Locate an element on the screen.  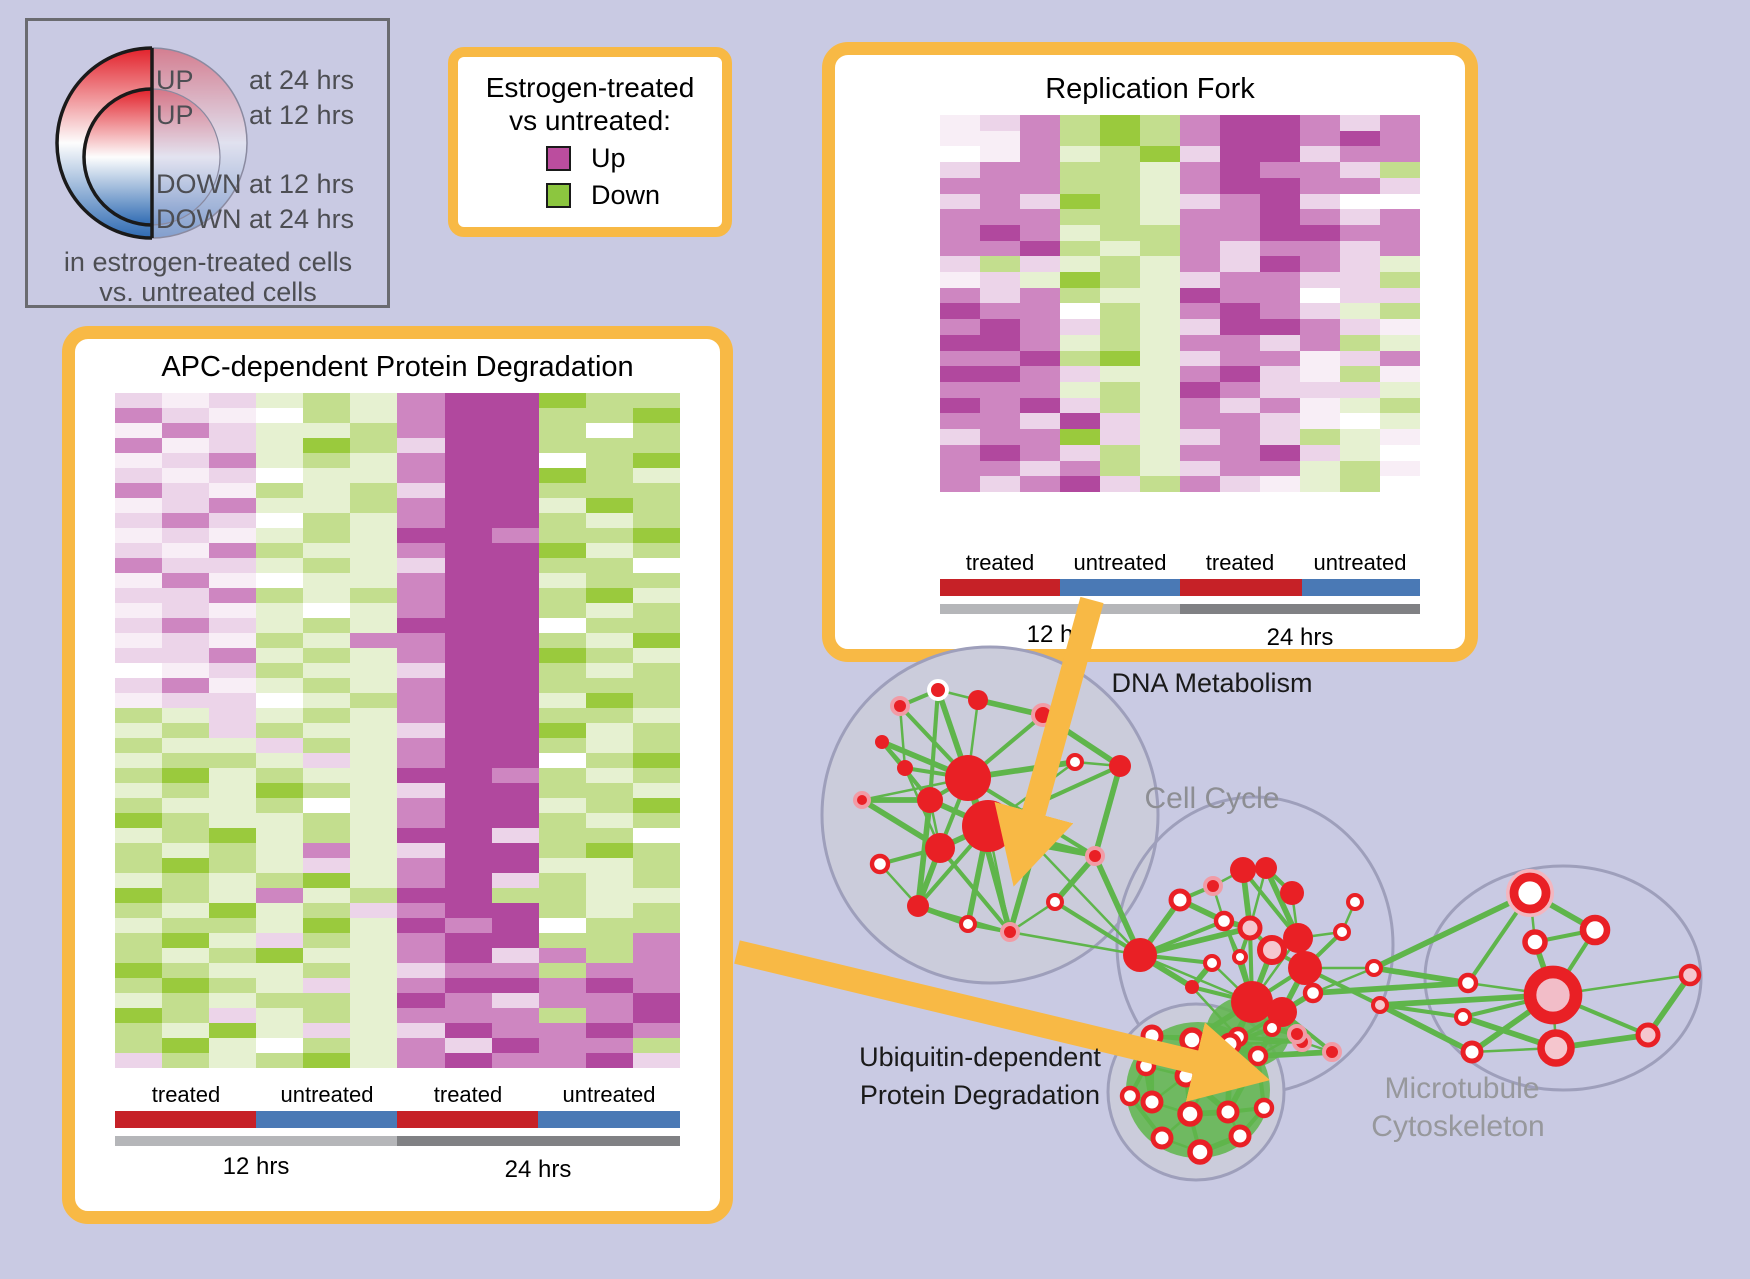
updown-title-line2: vs untreated: is located at coordinates (590, 120).